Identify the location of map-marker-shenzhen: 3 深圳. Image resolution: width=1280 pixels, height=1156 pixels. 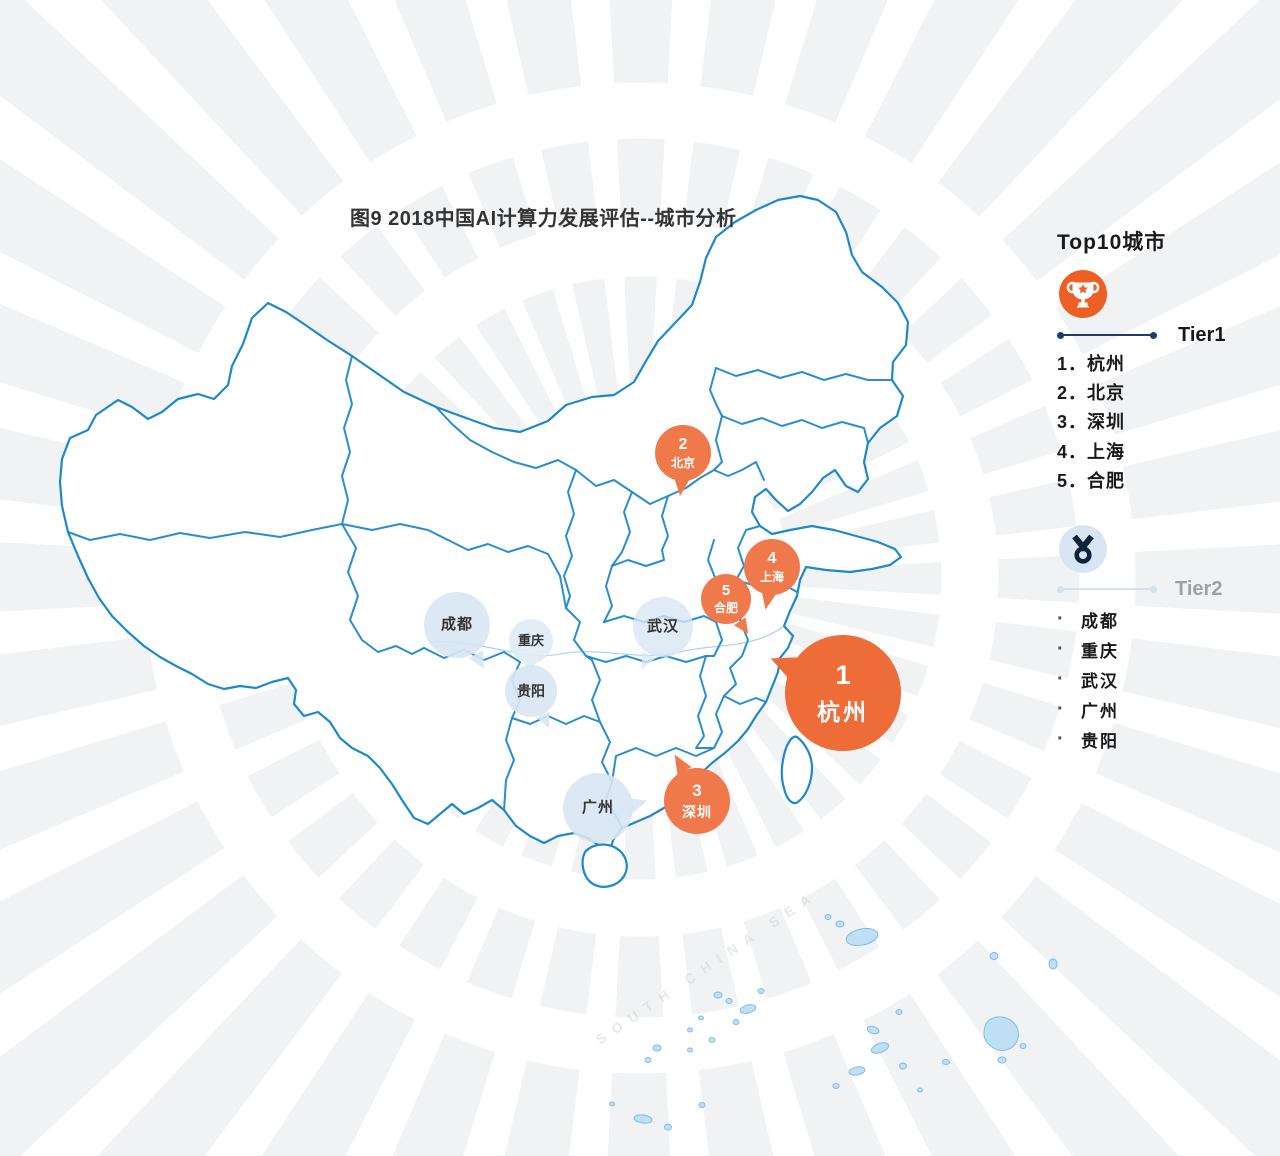
(697, 792).